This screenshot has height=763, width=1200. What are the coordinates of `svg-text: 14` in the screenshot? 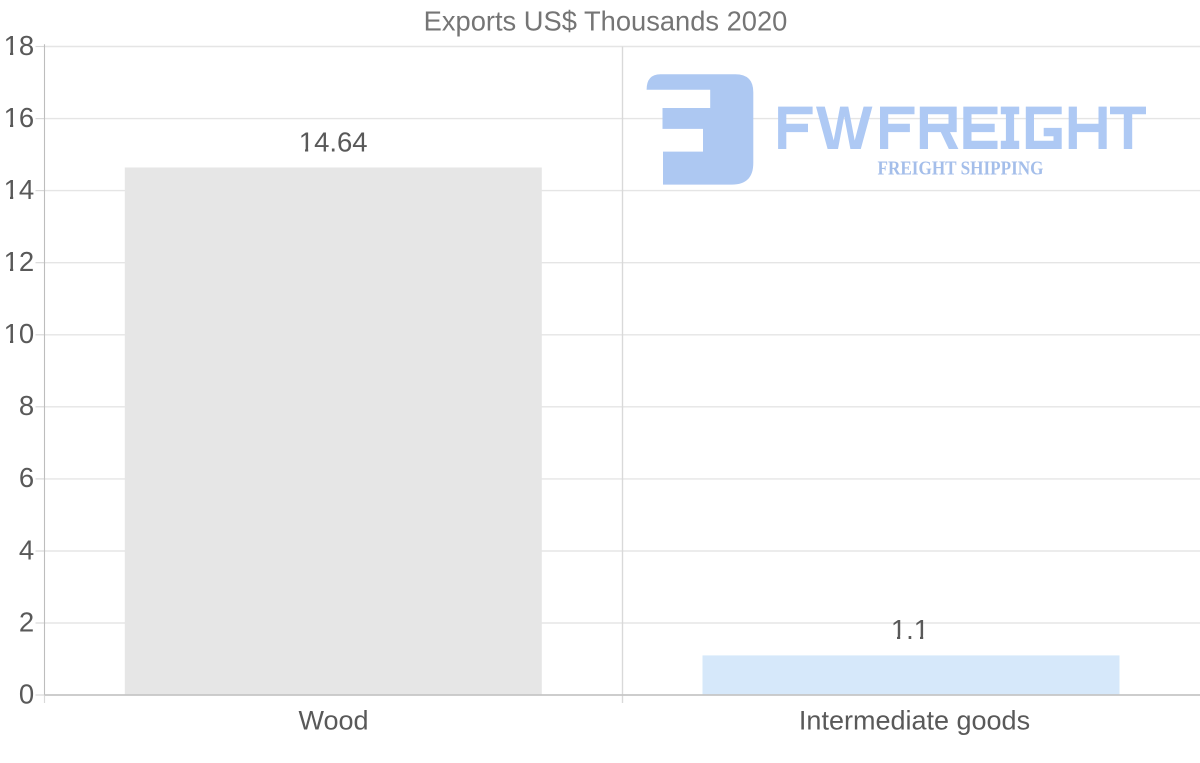 It's located at (19, 189).